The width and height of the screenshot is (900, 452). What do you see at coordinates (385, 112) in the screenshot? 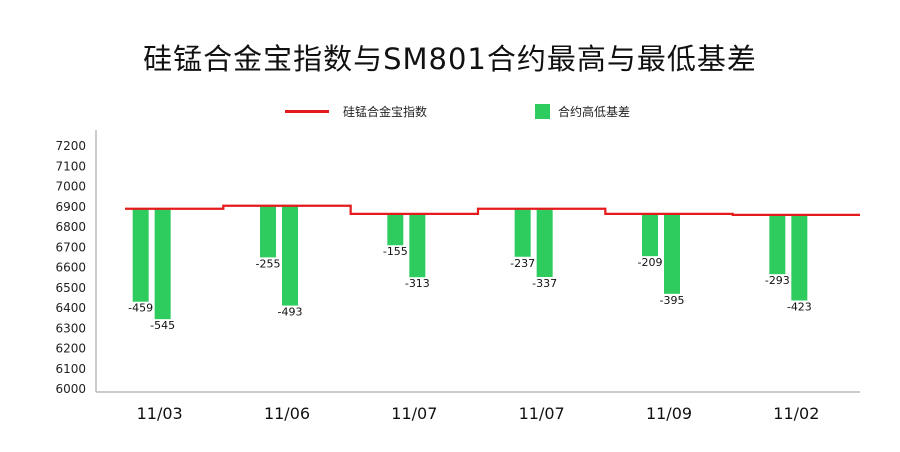
I see `legend-label-index: 硅锰合金宝指数` at bounding box center [385, 112].